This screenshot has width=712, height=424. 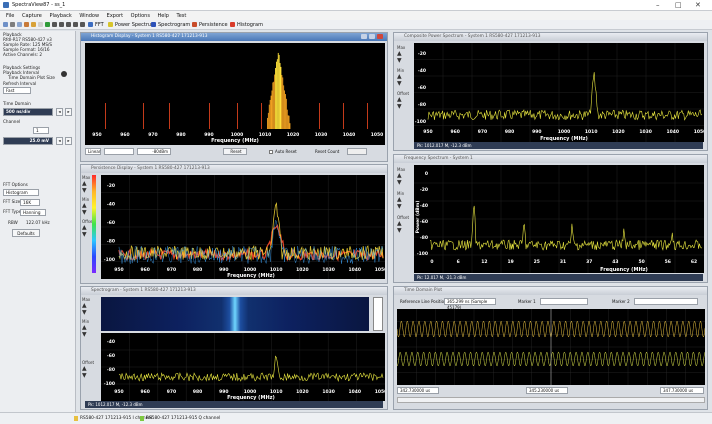 I want to click on histogram-button: Histogram, so click(x=250, y=25).